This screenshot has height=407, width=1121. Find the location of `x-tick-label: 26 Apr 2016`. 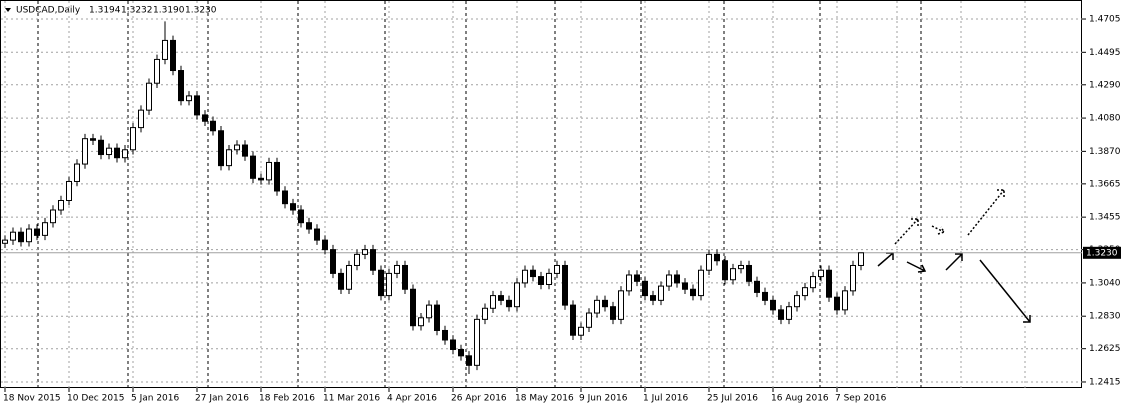

x-tick-label: 26 Apr 2016 is located at coordinates (479, 399).